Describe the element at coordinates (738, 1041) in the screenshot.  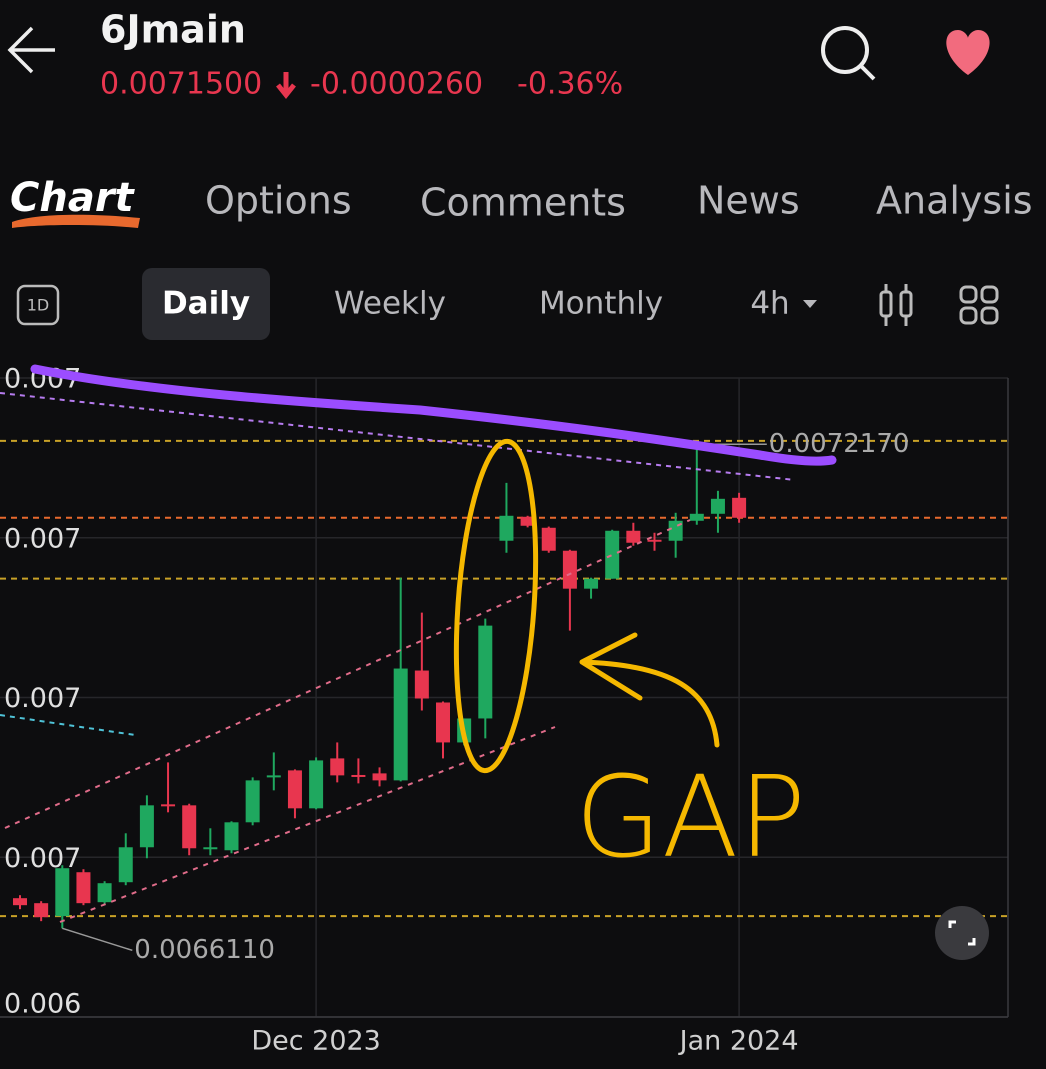
I see `x-tick-label: Jan 2024` at that location.